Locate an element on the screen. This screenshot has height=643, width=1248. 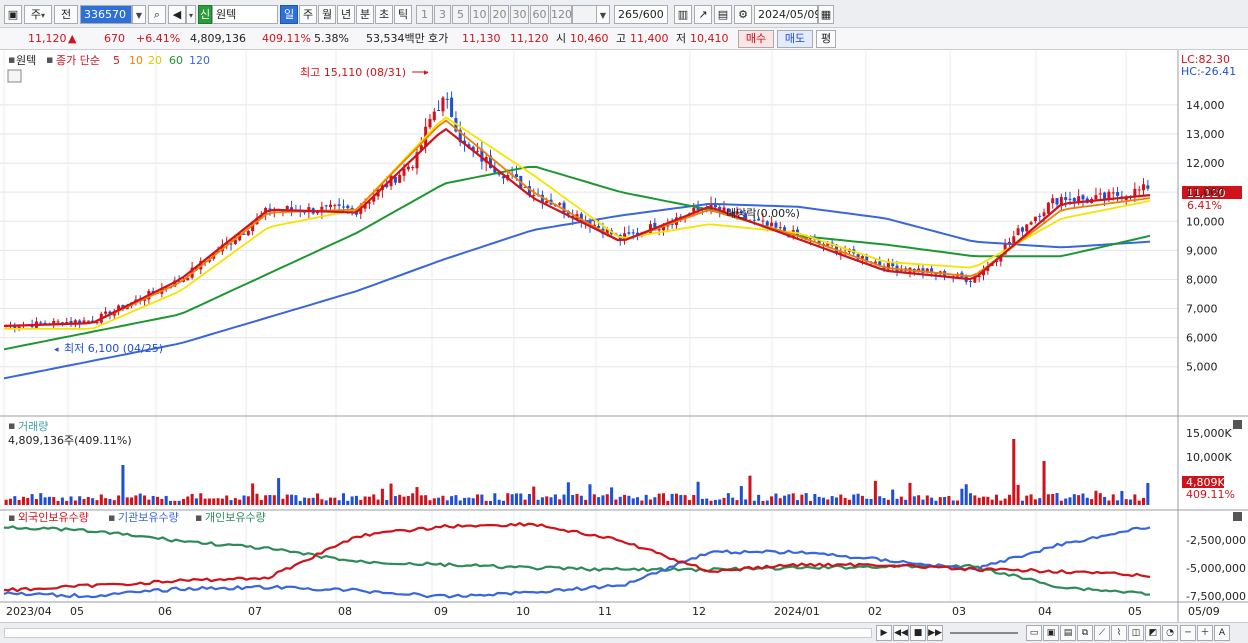
table-toggle-icon is located at coordinates (14, 76).